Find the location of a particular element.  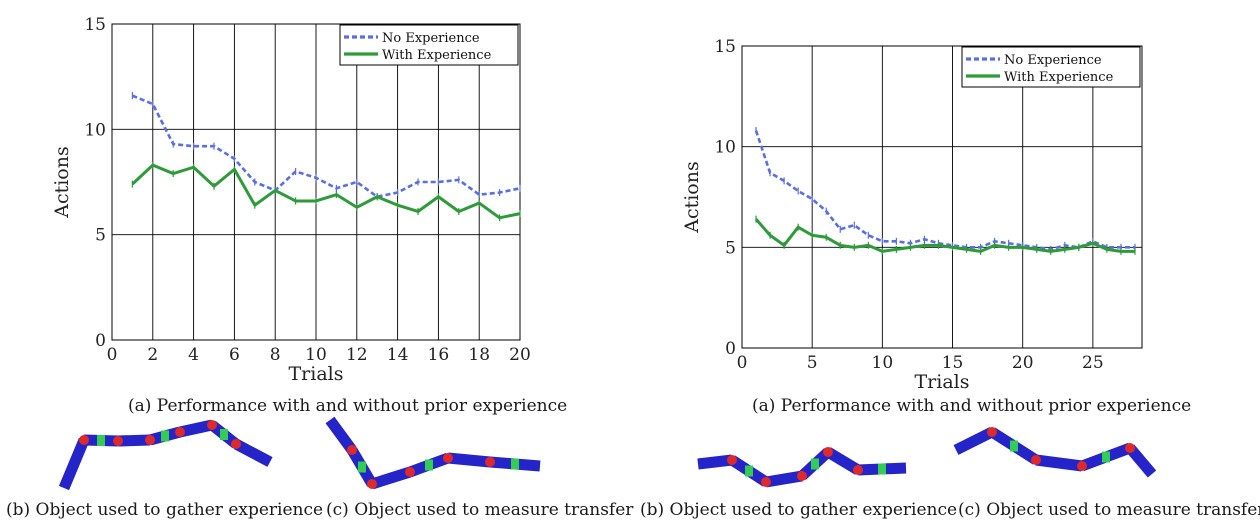

caption-left-b: (b) Object used to gather experience is located at coordinates (165, 510).